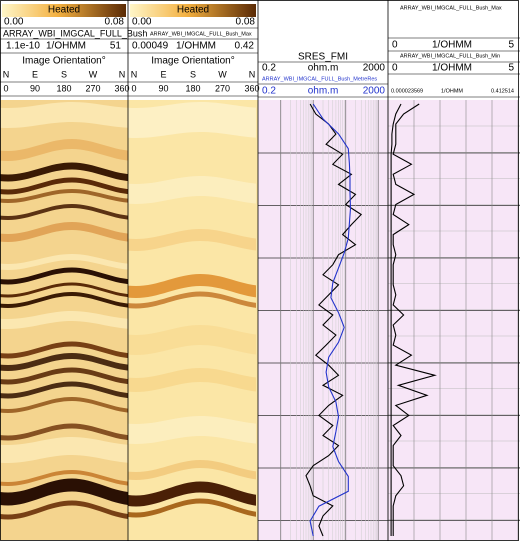 Image resolution: width=520 pixels, height=544 pixels. What do you see at coordinates (75, 33) in the screenshot?
I see `curve-name: ARRAY_WBI_IMGCAL_FULL_Bush` at bounding box center [75, 33].